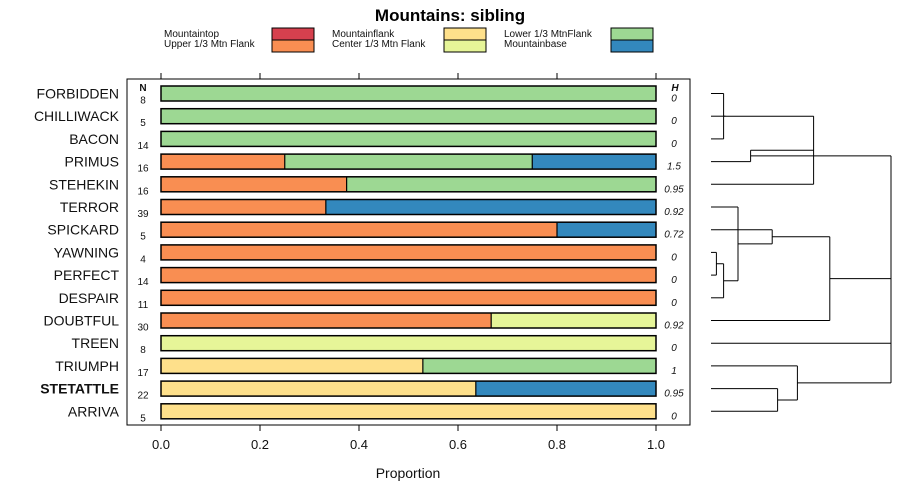  Describe the element at coordinates (89, 298) in the screenshot. I see `row-label: DESPAIR` at that location.